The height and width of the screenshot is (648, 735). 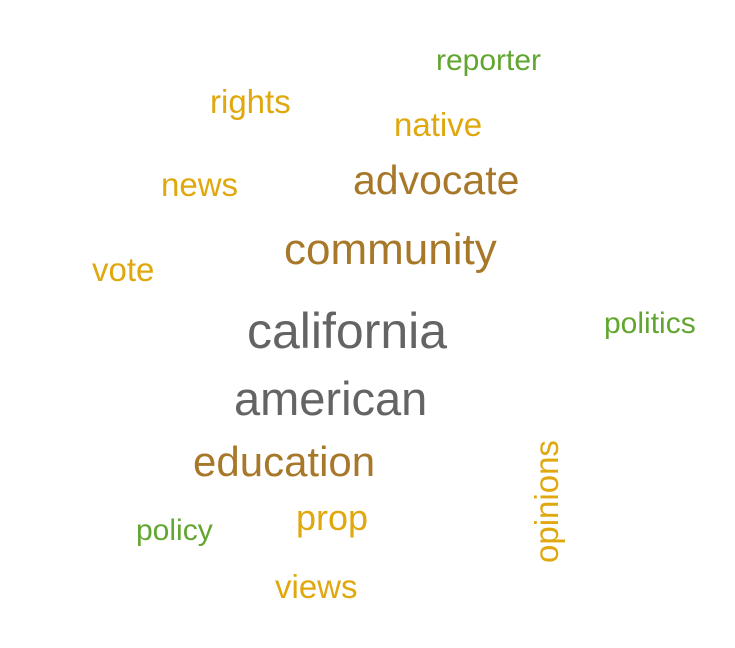 What do you see at coordinates (436, 180) in the screenshot?
I see `word-advocate: advocate` at bounding box center [436, 180].